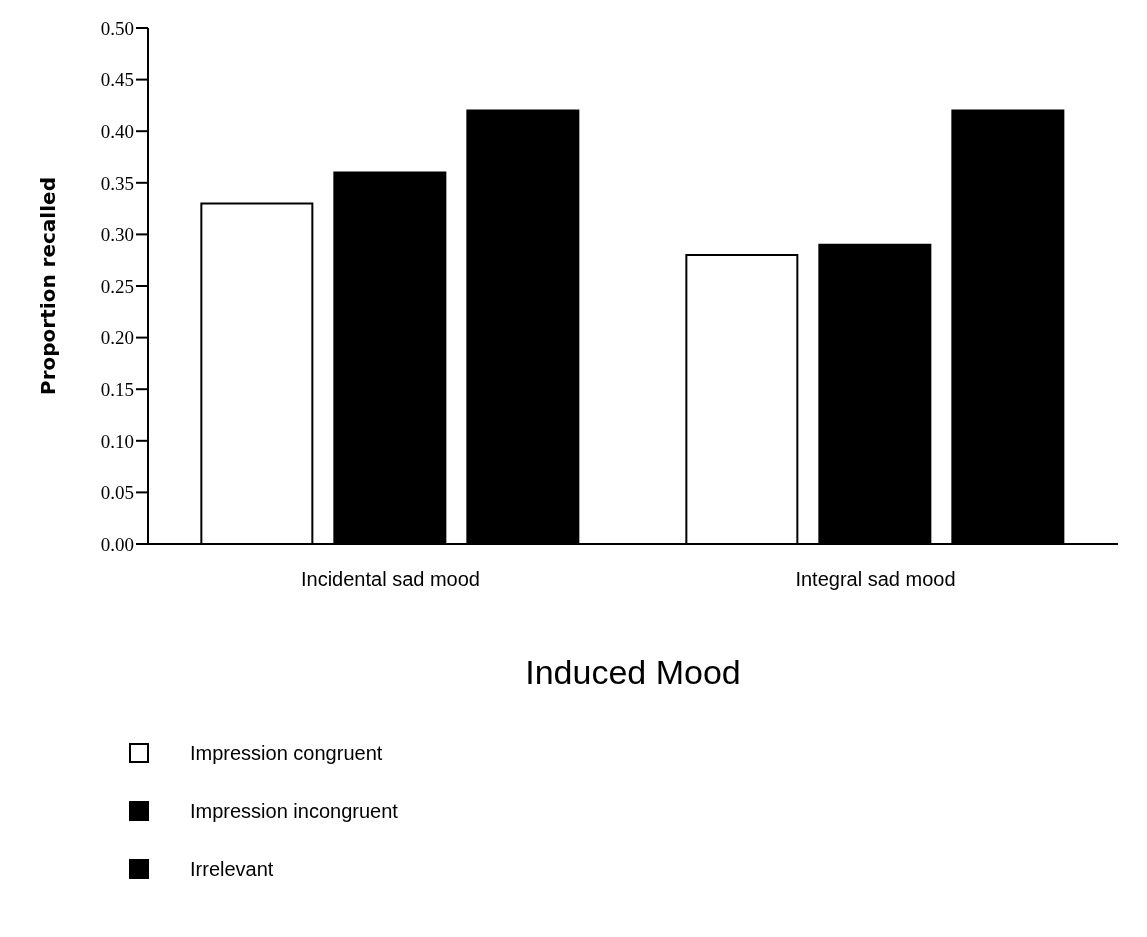  I want to click on y-tick-label: 0.15, so click(117, 389).